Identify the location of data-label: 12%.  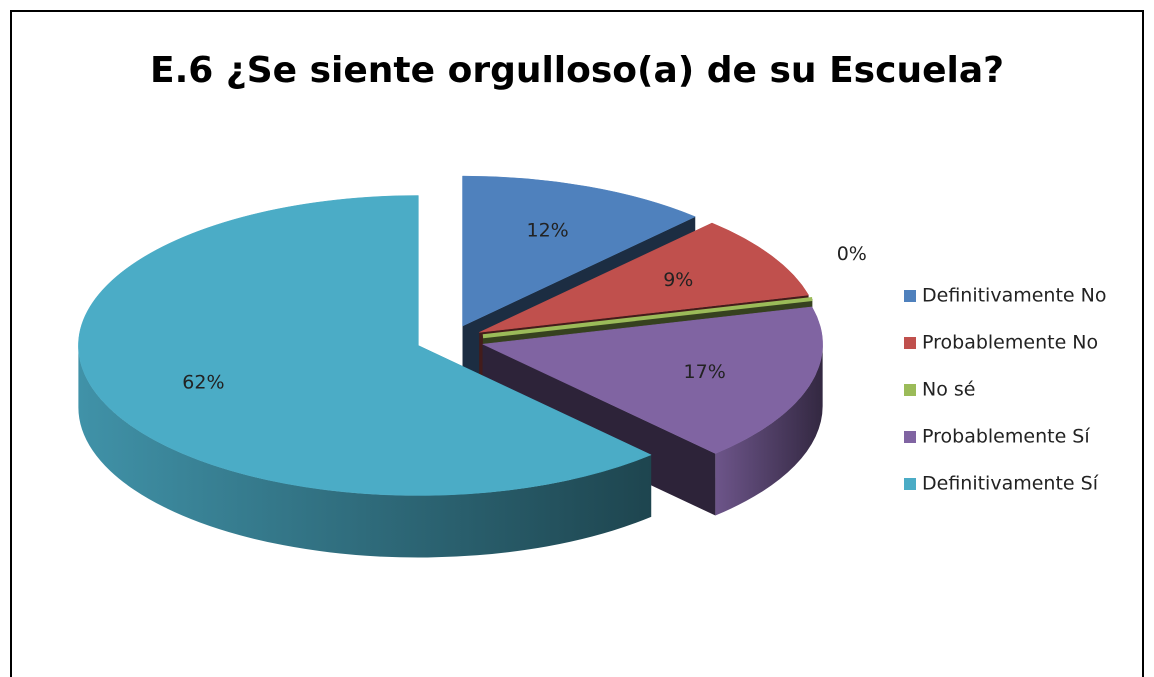
(548, 231).